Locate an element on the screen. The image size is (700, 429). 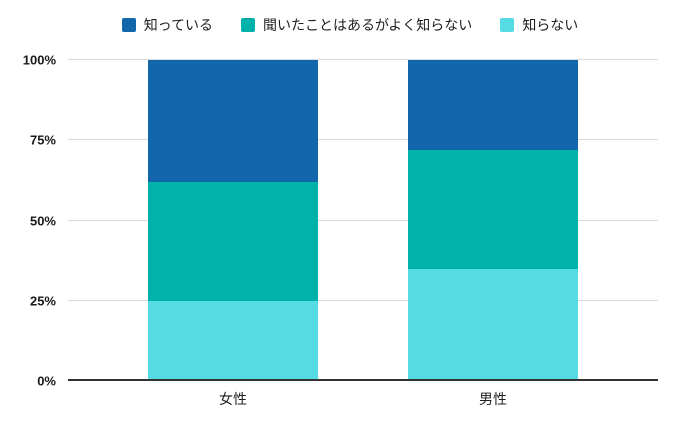
y-tick-label: 75% is located at coordinates (42, 140).